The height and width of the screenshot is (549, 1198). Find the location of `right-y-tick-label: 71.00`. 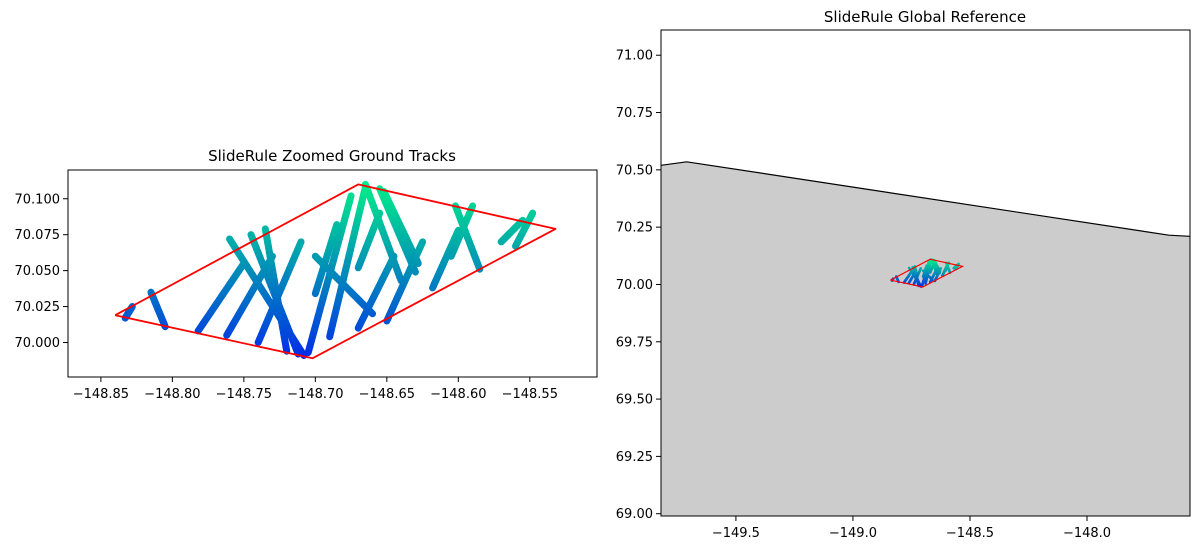

right-y-tick-label: 71.00 is located at coordinates (634, 56).